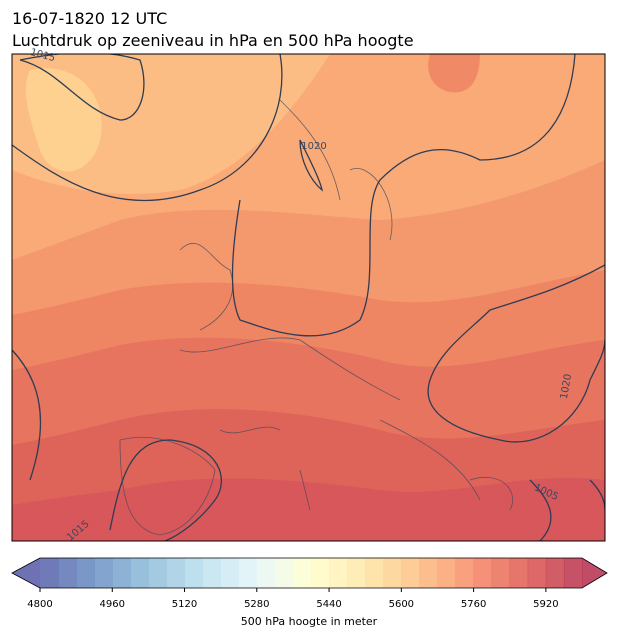 The height and width of the screenshot is (643, 618). Describe the element at coordinates (401, 604) in the screenshot. I see `colorbar-tick-label: 5600` at that location.